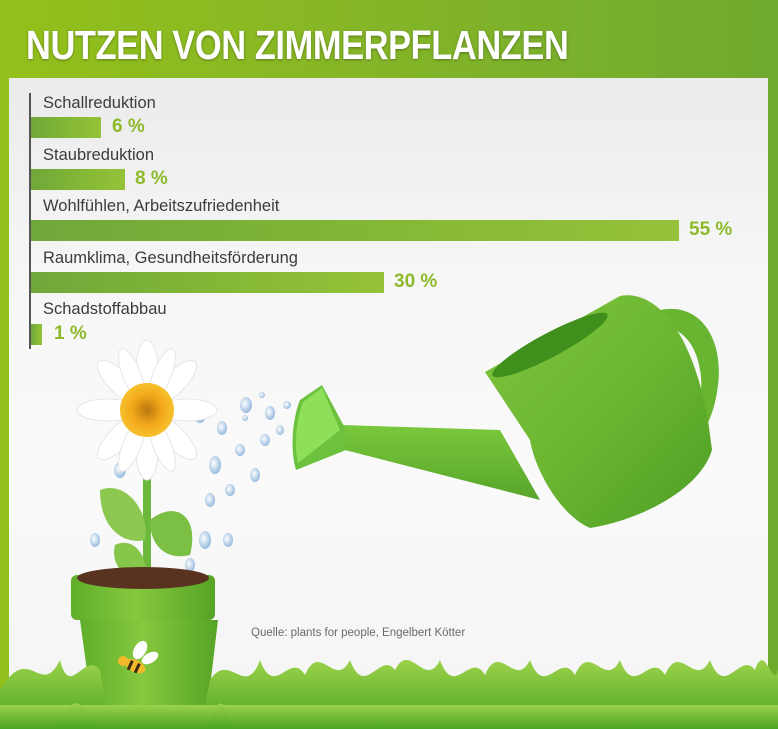  I want to click on flower-pot-icon, so click(144, 648).